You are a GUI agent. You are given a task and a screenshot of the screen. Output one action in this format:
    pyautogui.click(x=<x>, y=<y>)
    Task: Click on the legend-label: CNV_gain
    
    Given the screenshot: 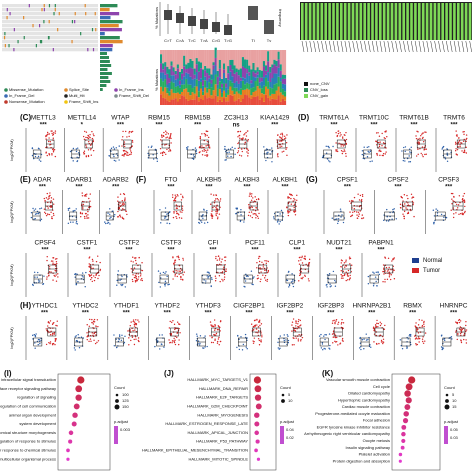 What is the action you would take?
    pyautogui.click(x=319, y=95)
    